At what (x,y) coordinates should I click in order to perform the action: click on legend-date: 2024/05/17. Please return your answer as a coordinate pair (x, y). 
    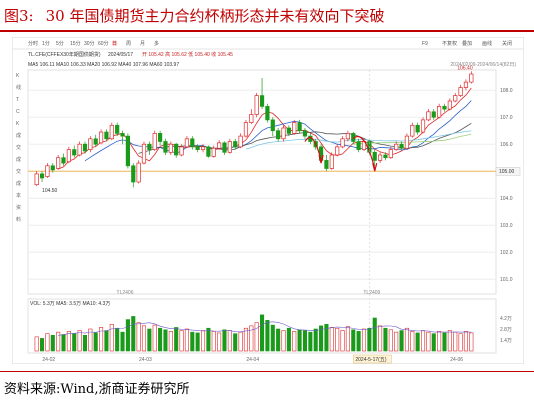
    Looking at the image, I should click on (120, 55).